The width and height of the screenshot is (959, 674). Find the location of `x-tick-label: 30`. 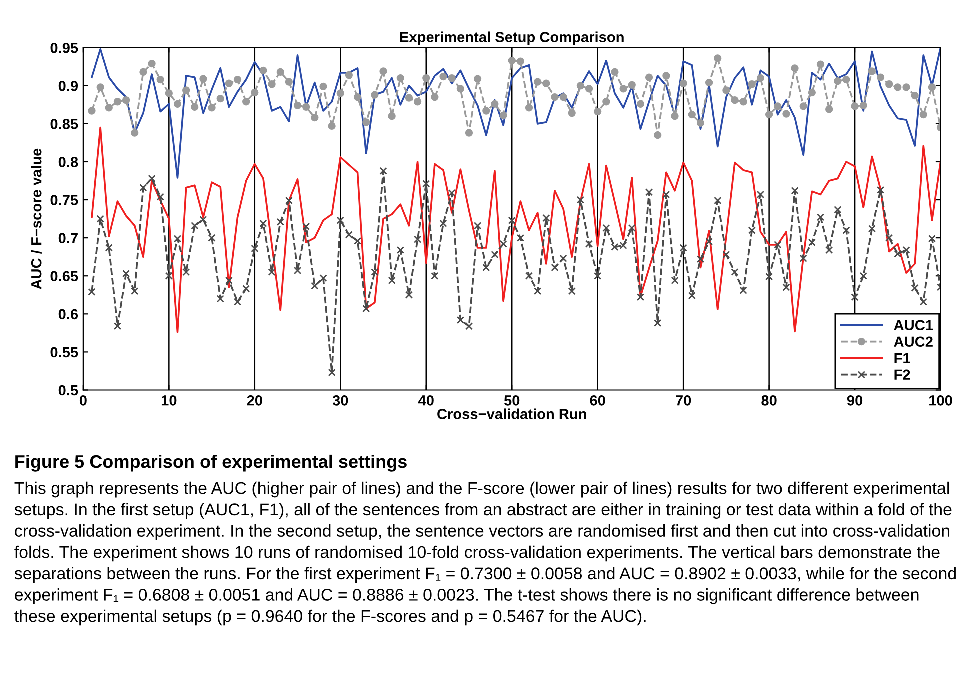

x-tick-label: 30 is located at coordinates (340, 400).